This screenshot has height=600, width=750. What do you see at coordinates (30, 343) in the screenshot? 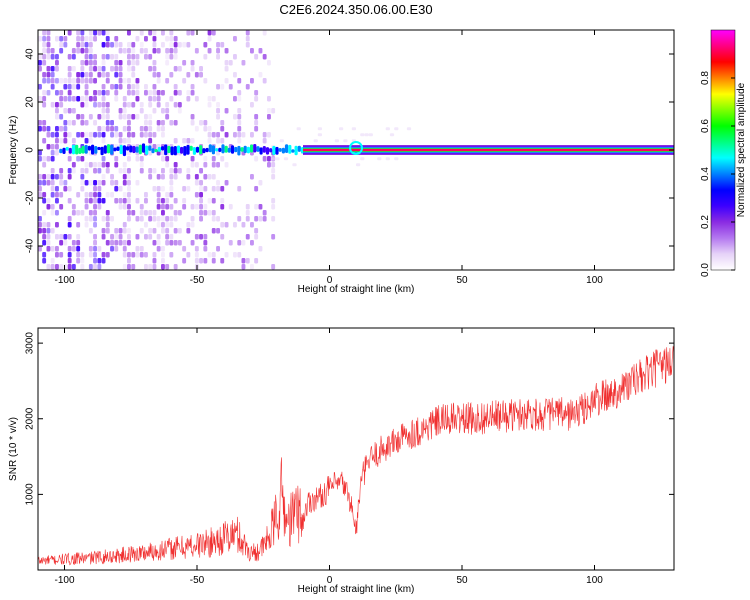
I see `snr-y-tick-label: 3000` at bounding box center [30, 343].